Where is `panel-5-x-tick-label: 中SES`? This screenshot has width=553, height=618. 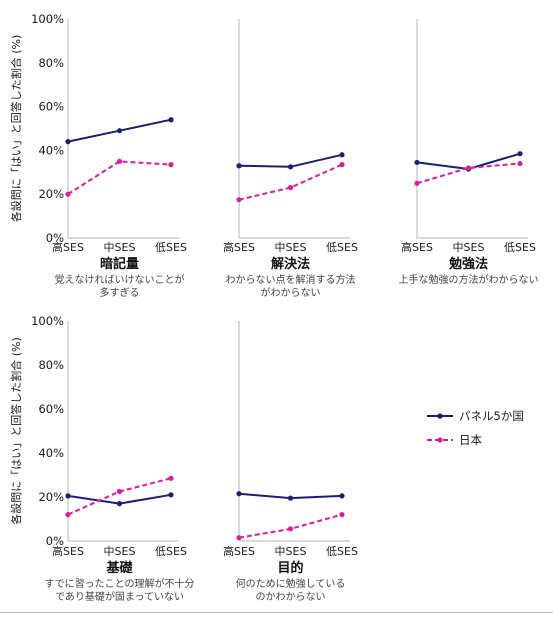
panel-5-x-tick-label: 中SES is located at coordinates (291, 551).